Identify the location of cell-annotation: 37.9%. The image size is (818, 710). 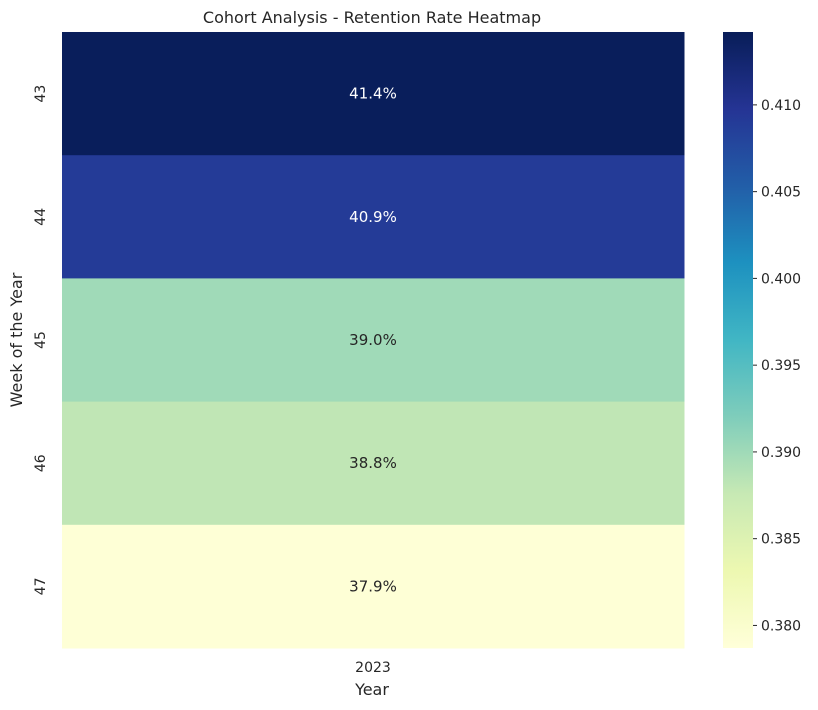
(373, 586).